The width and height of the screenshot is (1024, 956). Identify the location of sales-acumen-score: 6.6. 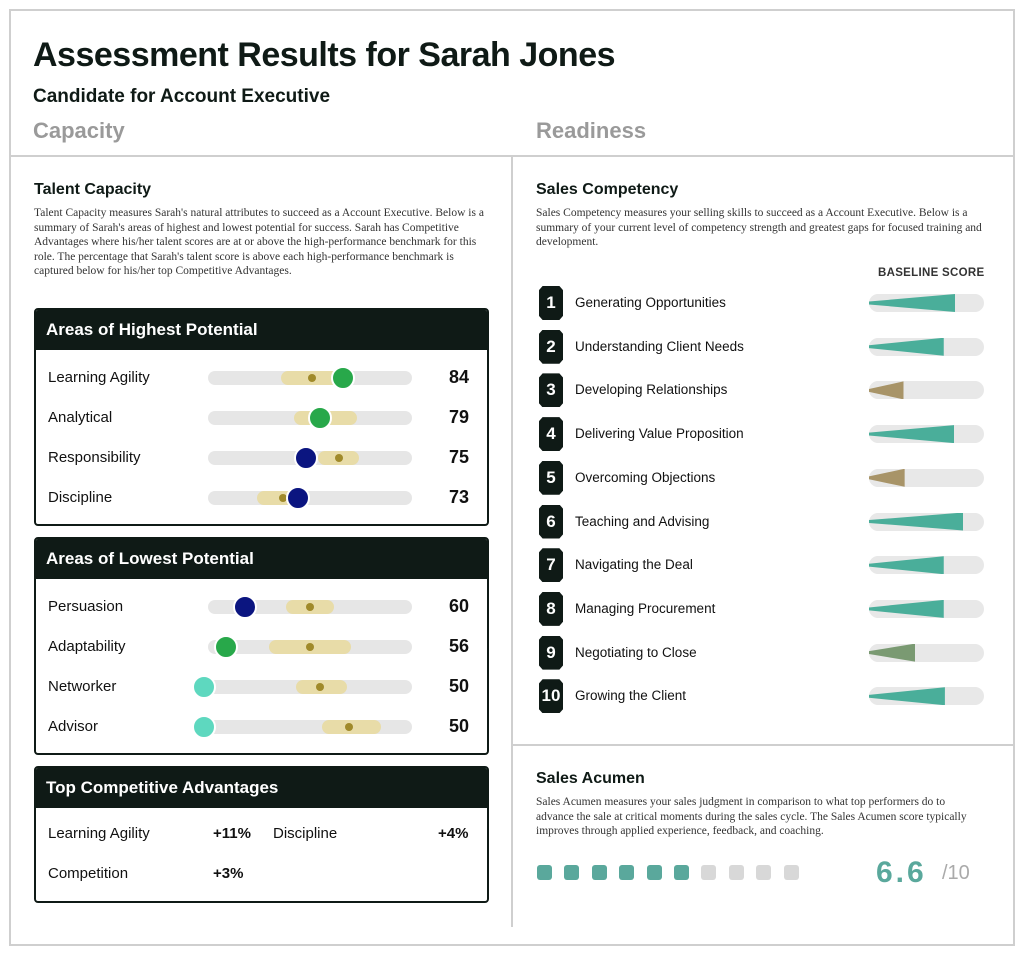
(901, 872).